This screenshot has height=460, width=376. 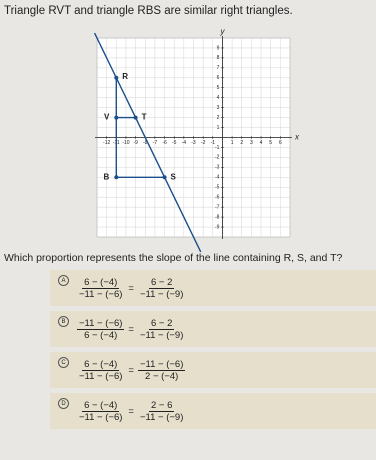 I want to click on x-tick-label: -6, so click(x=164, y=143).